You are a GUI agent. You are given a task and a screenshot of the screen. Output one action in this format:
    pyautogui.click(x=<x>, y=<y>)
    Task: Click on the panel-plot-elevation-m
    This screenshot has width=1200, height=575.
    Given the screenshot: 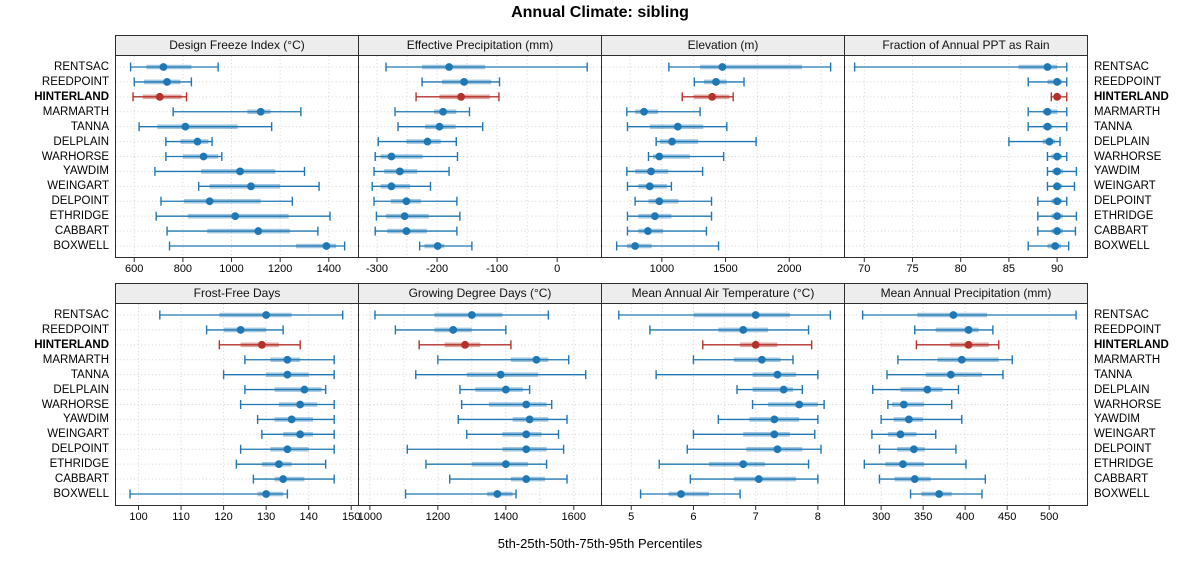 What is the action you would take?
    pyautogui.click(x=723, y=158)
    